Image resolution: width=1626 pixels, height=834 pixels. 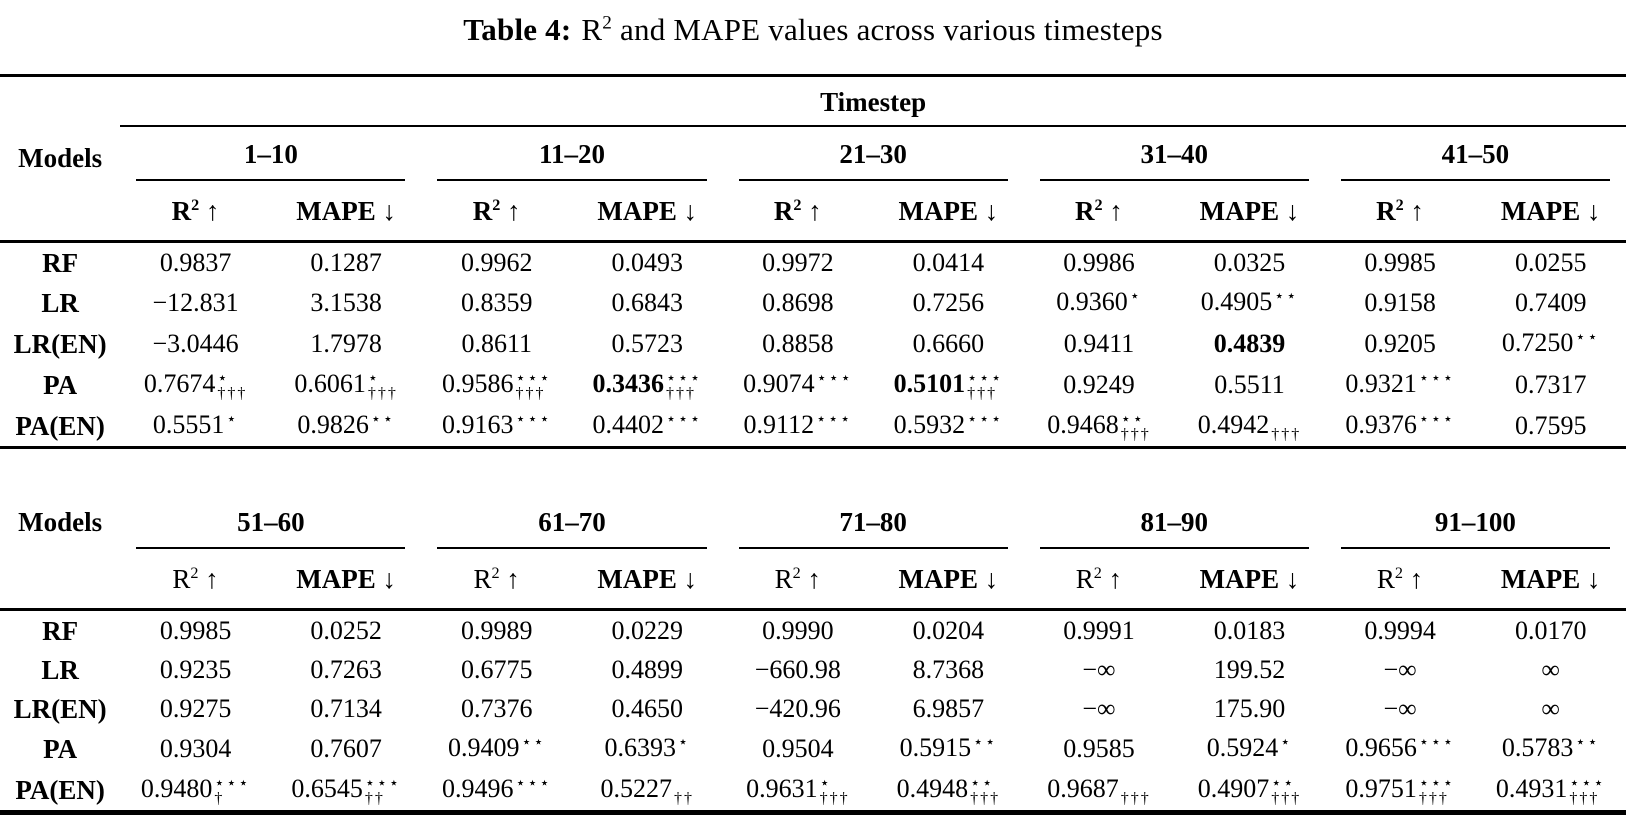 What do you see at coordinates (60, 303) in the screenshot?
I see `row-label: LR` at bounding box center [60, 303].